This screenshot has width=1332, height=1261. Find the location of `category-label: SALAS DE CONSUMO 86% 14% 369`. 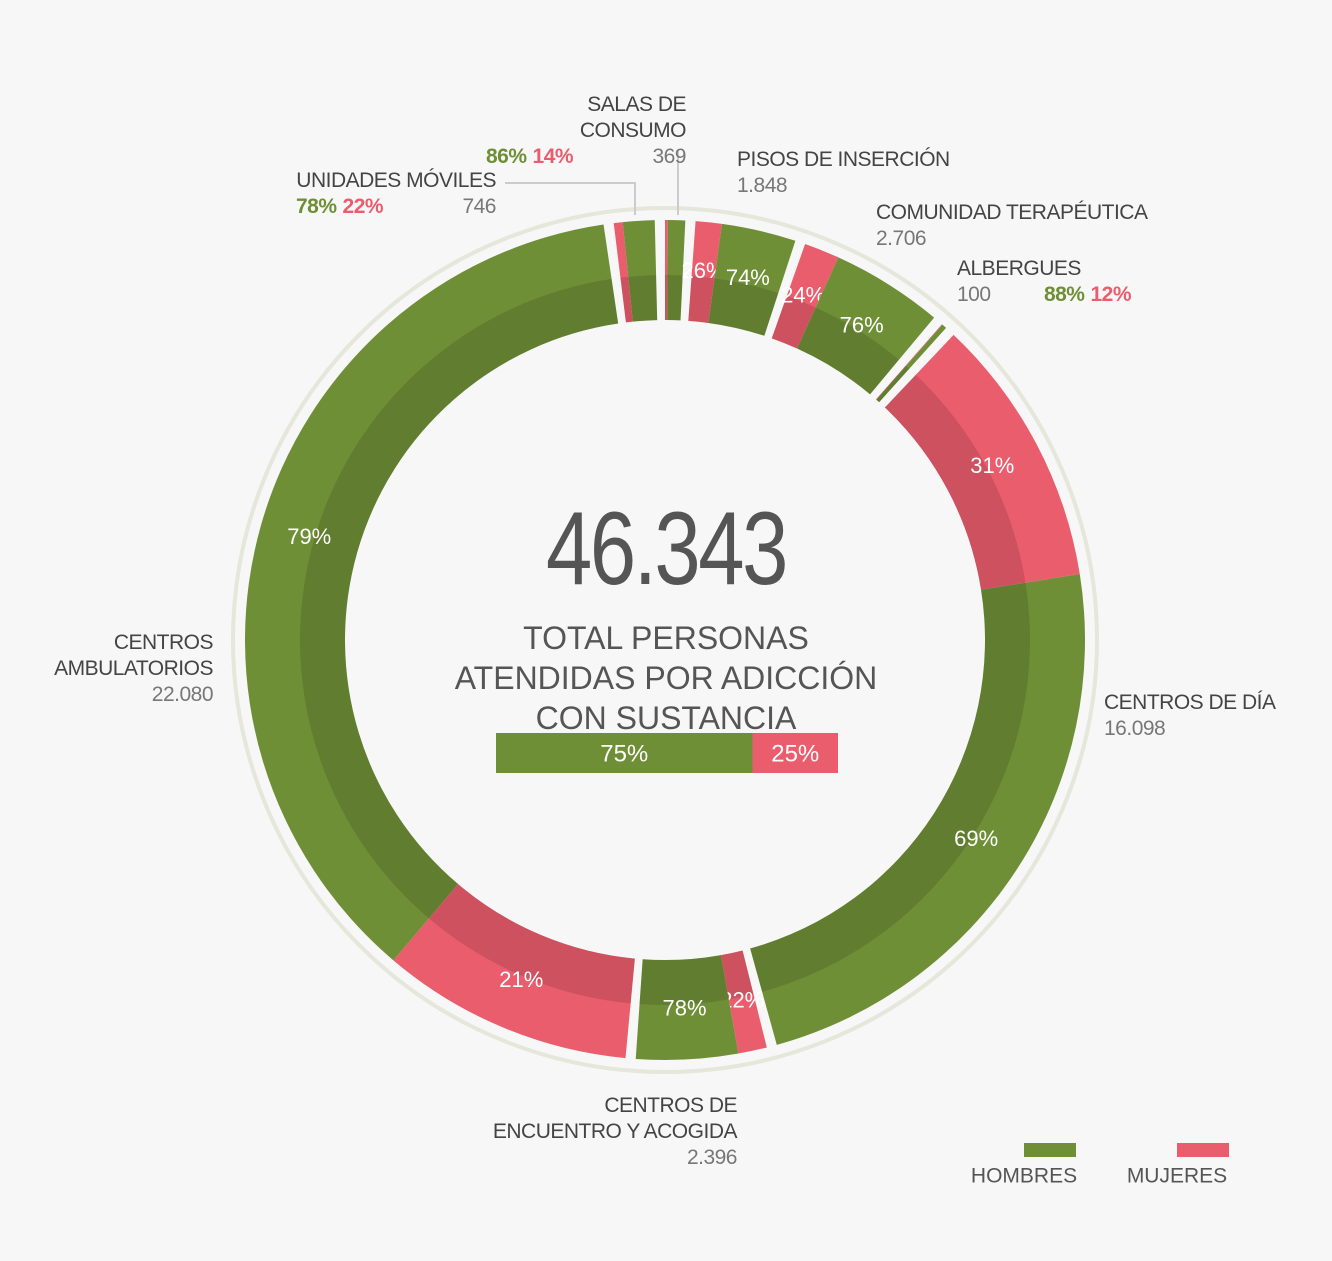

category-label: SALAS DE CONSUMO 86% 14% 369 is located at coordinates (586, 131).